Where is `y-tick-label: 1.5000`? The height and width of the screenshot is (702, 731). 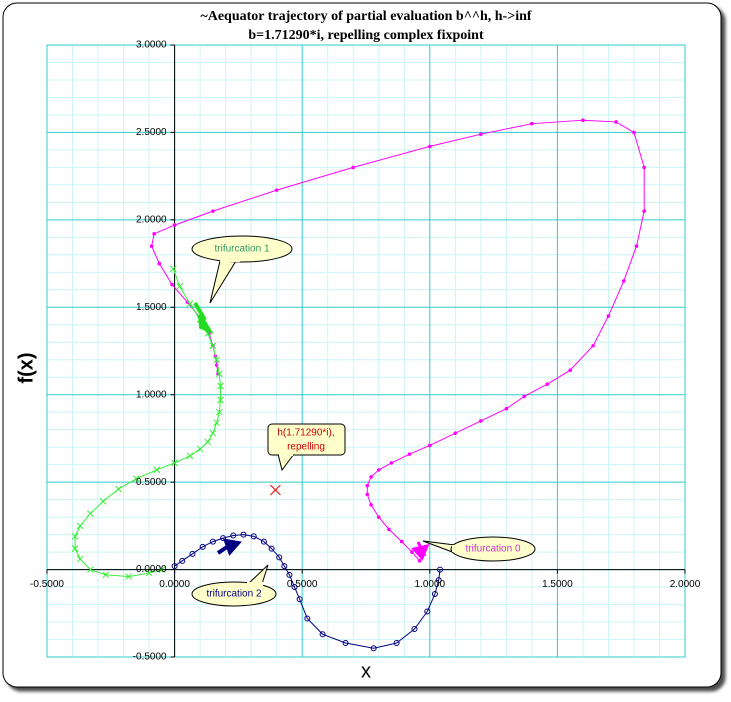 y-tick-label: 1.5000 is located at coordinates (151, 307).